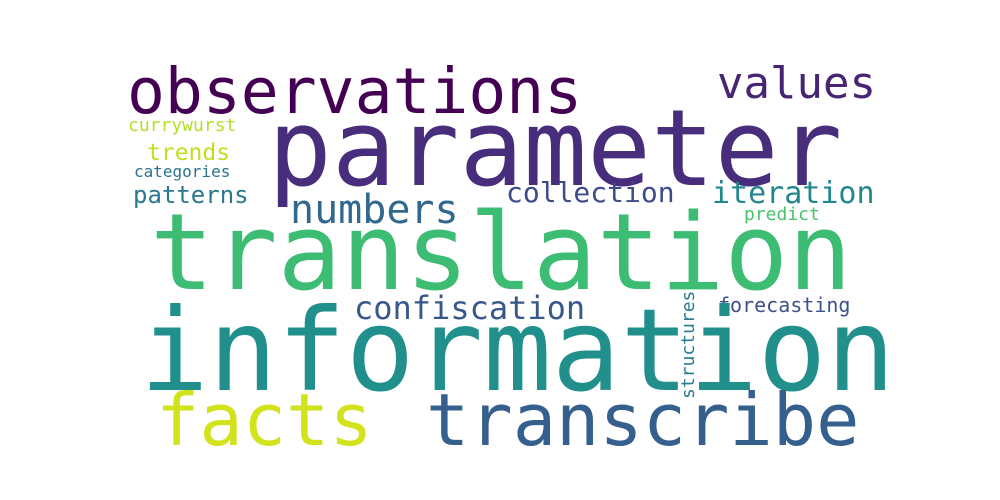  I want to click on word-observations: observations, so click(355, 91).